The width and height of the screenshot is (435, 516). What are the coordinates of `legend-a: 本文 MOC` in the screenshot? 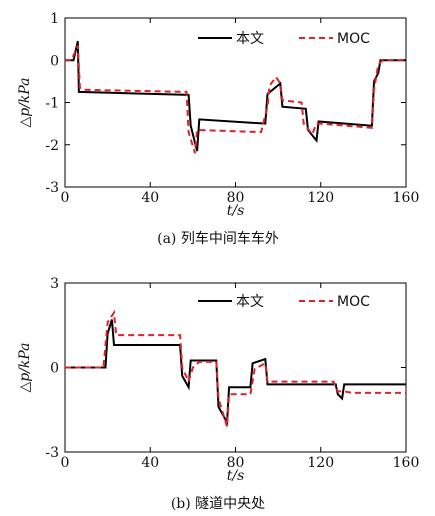 It's located at (284, 39).